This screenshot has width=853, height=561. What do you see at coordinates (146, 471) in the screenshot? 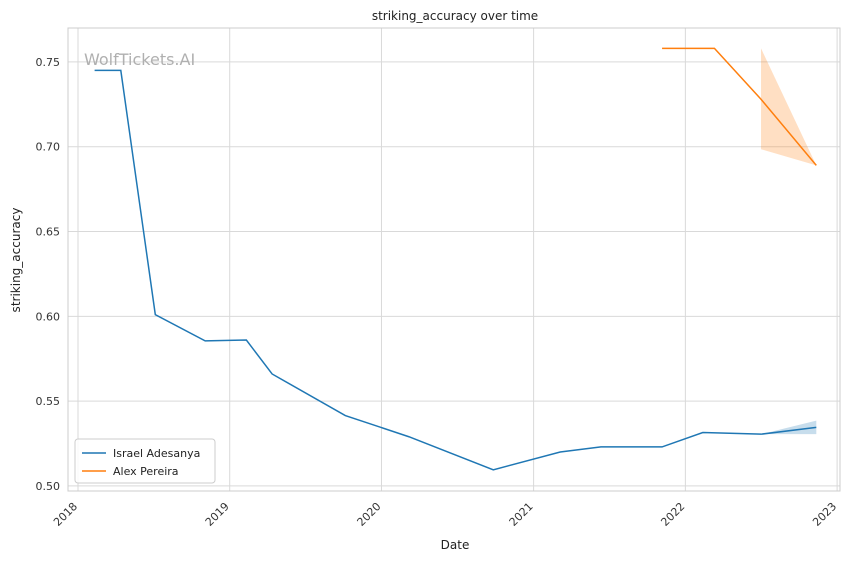
I see `legend-label: Alex Pereira` at bounding box center [146, 471].